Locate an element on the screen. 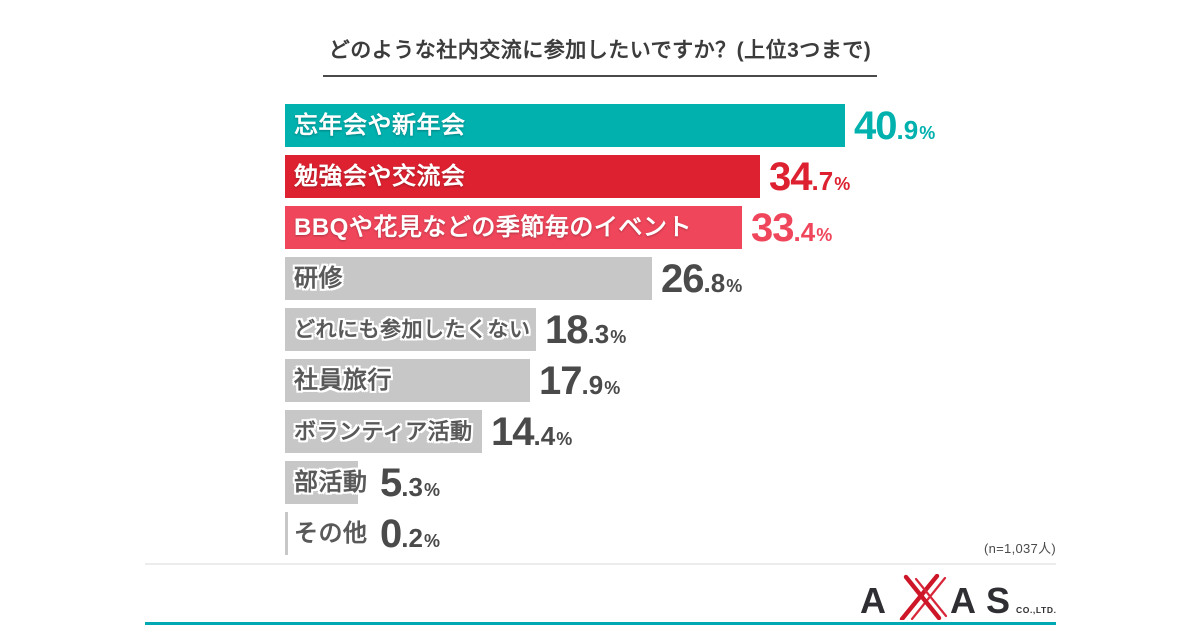 The image size is (1200, 630). bar-track: 研修 is located at coordinates (468, 278).